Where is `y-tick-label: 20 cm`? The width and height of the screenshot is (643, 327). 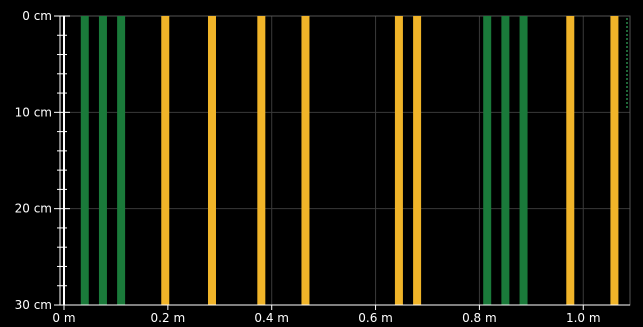
y-tick-label: 20 cm is located at coordinates (33, 209).